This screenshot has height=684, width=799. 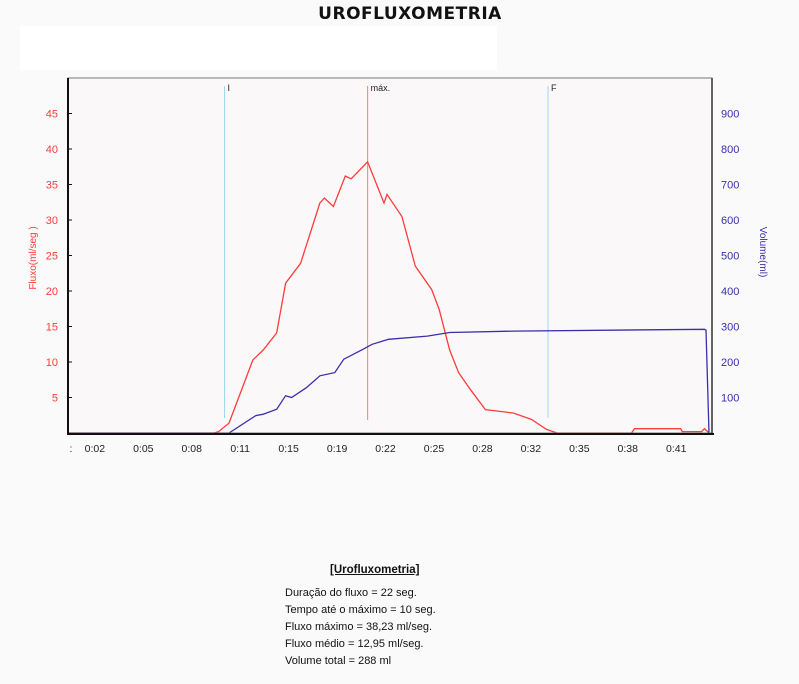 What do you see at coordinates (288, 449) in the screenshot?
I see `x-tick-label: 0:15` at bounding box center [288, 449].